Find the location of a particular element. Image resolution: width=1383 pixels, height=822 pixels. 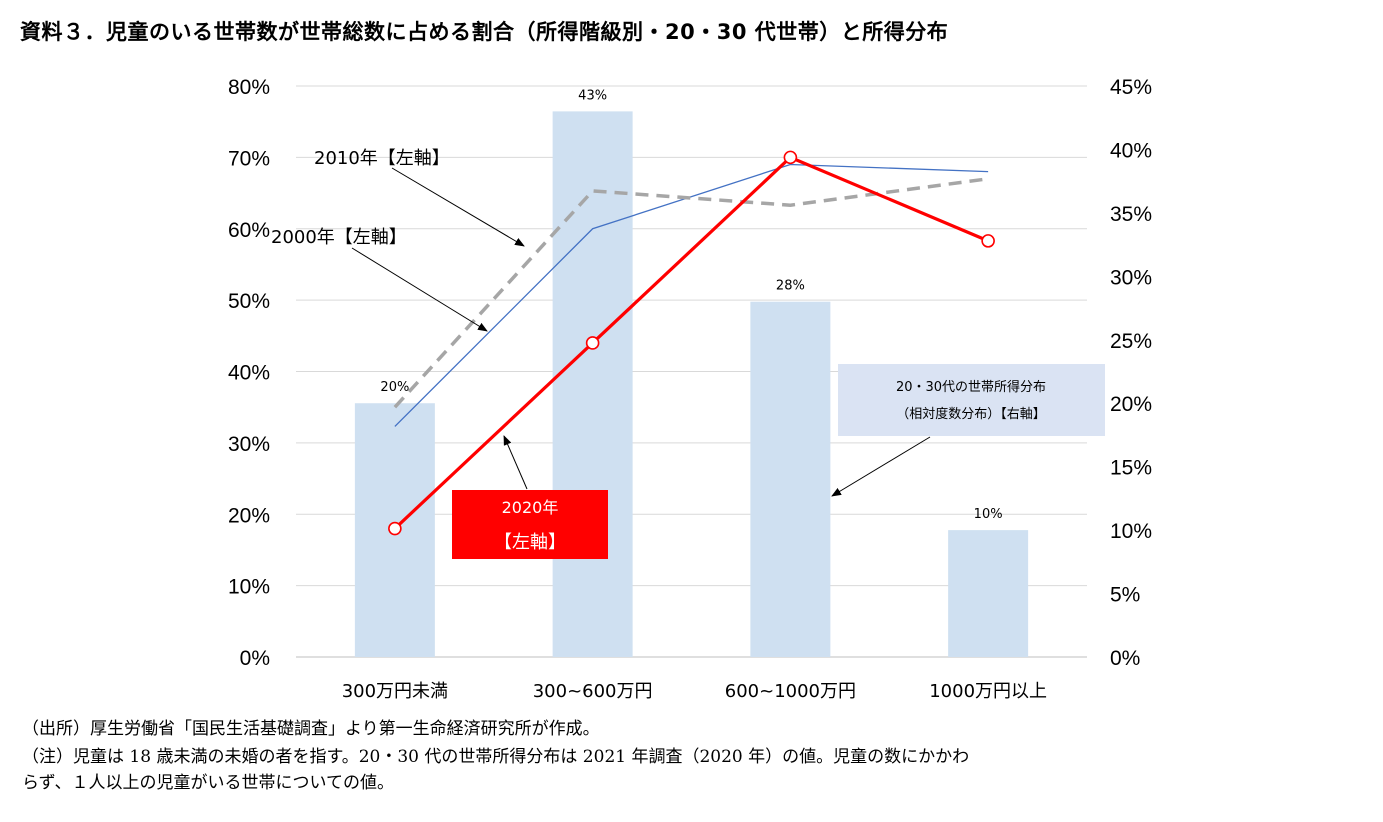

right-tick-label: 40% is located at coordinates (1131, 150).